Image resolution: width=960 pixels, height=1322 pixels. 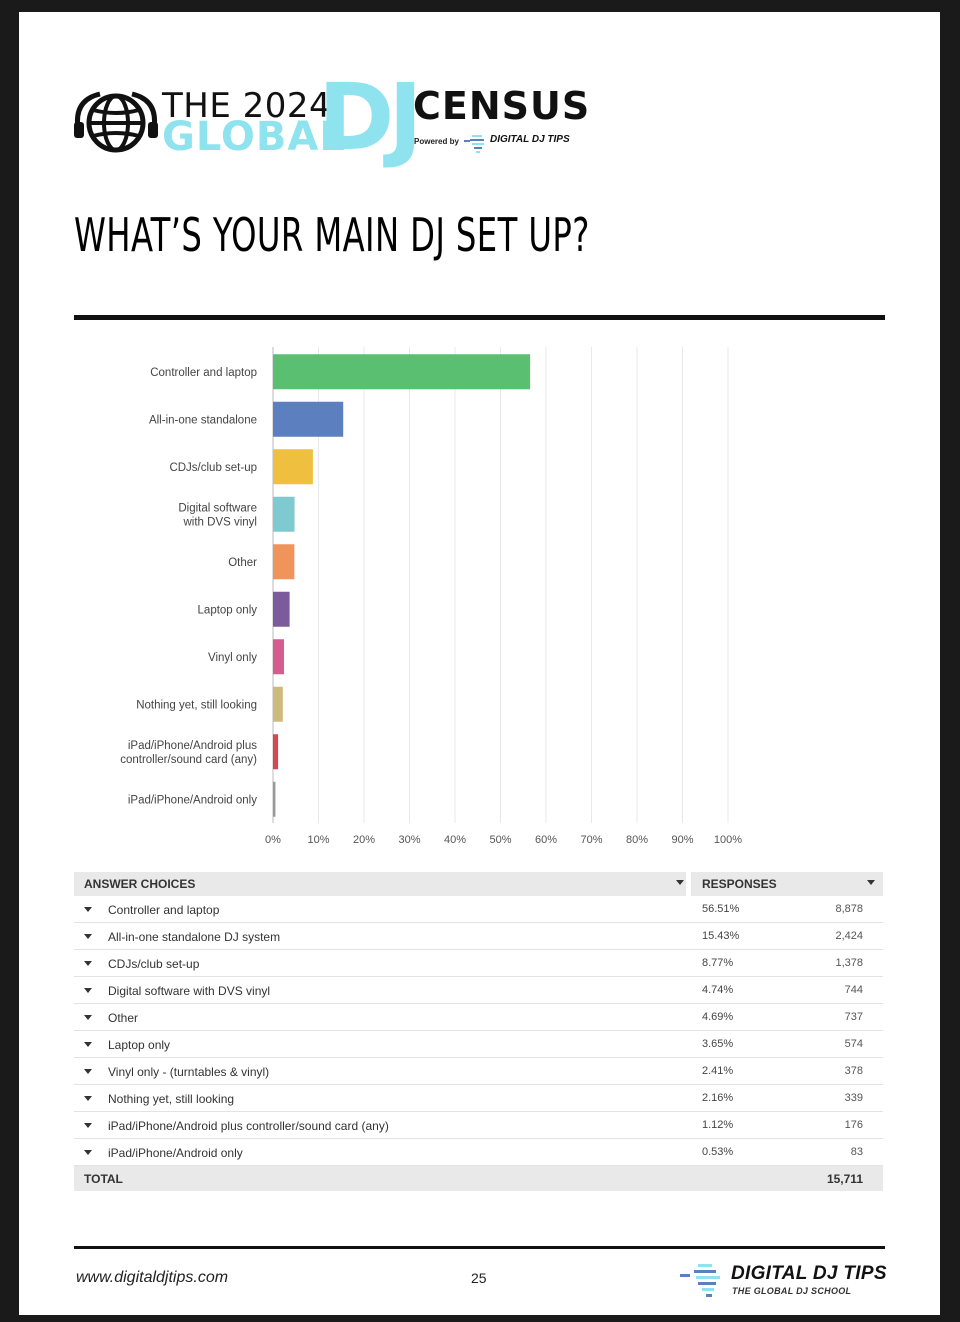 What do you see at coordinates (152, 1277) in the screenshot?
I see `footer-url: www.digitaldjtips.com` at bounding box center [152, 1277].